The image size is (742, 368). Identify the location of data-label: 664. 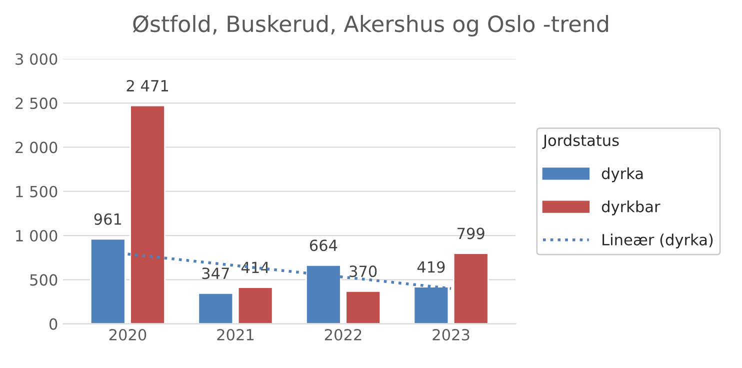
(324, 246).